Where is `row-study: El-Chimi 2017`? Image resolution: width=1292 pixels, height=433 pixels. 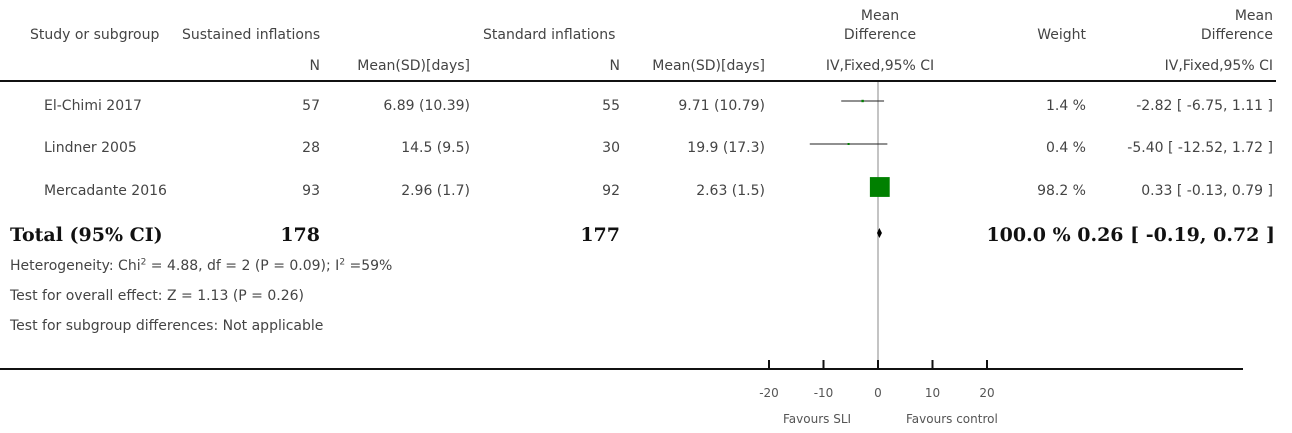 row-study: El-Chimi 2017 is located at coordinates (93, 106).